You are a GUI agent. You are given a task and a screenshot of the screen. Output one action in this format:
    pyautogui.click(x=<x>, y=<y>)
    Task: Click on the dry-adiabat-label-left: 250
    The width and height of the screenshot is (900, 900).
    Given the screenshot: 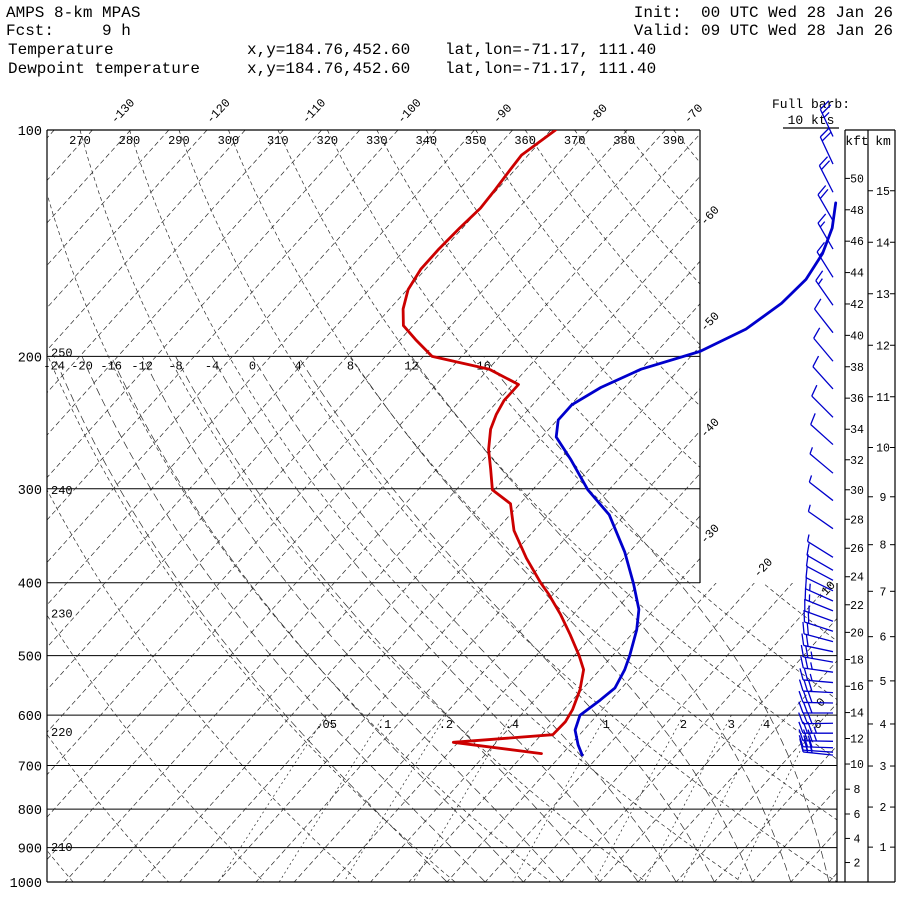 What is the action you would take?
    pyautogui.click(x=62, y=353)
    